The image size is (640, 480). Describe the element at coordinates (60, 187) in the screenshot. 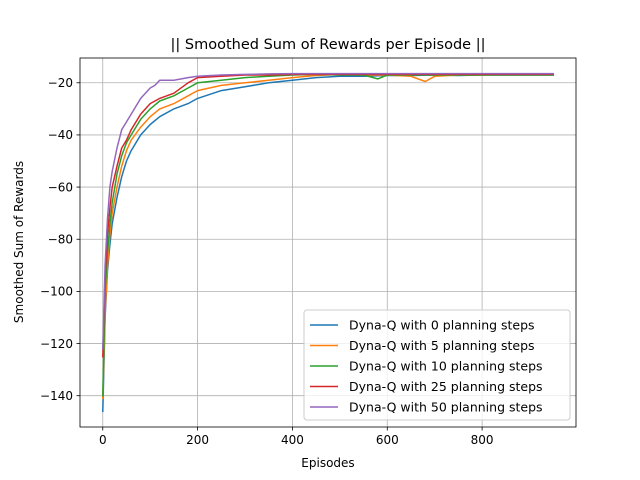

I see `y-tick-label: −60` at that location.